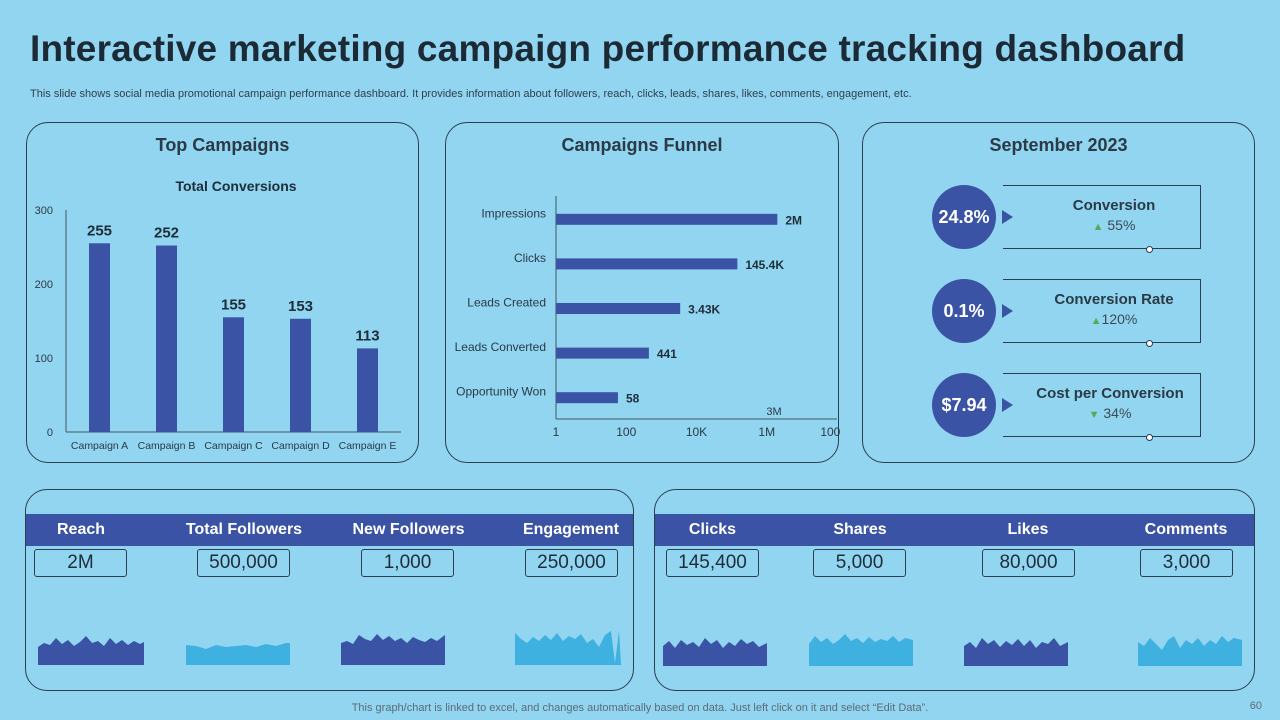 Image resolution: width=1280 pixels, height=720 pixels. I want to click on x-tick-label: Campaign E, so click(368, 446).